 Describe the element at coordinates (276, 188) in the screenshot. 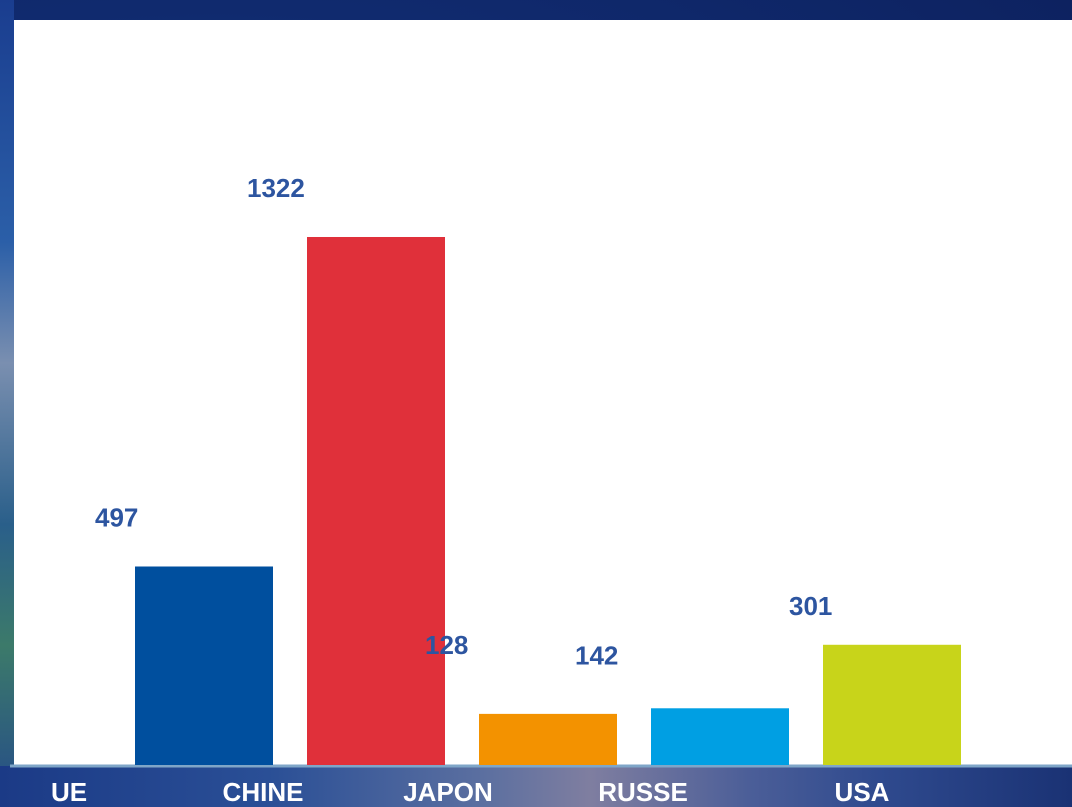

I see `value-label-chine: 1322` at that location.